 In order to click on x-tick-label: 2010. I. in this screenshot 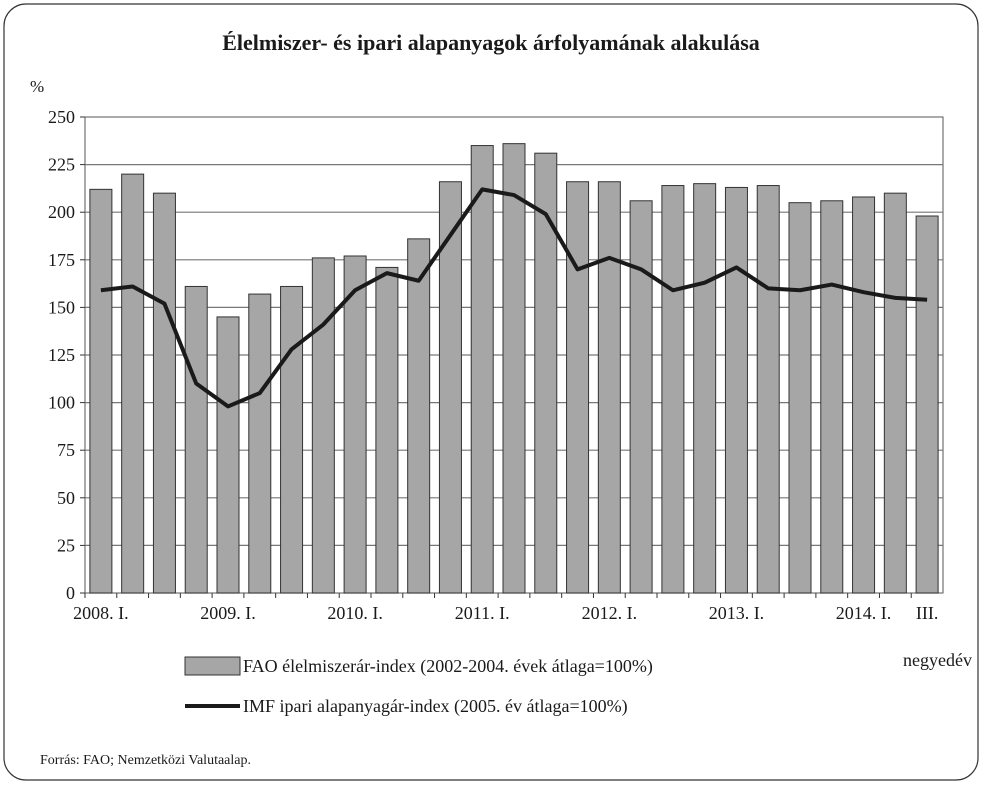, I will do `click(355, 613)`.